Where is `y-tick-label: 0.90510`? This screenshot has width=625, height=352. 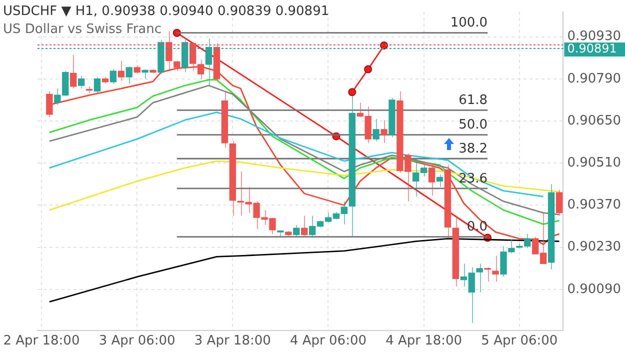
y-tick-label: 0.90510 is located at coordinates (594, 163).